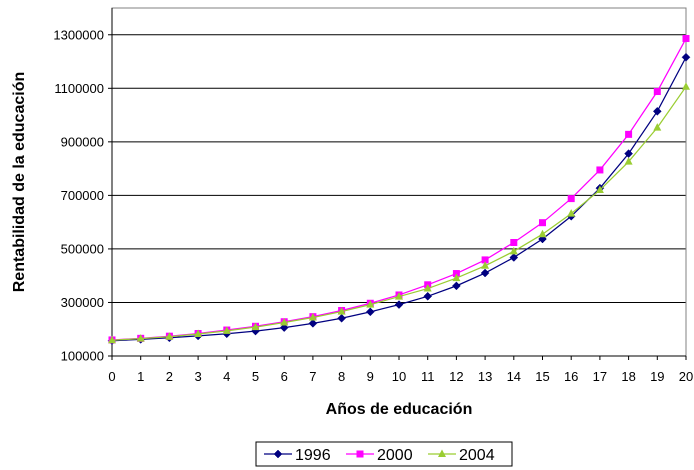 The width and height of the screenshot is (694, 470). I want to click on x-tick-label: 3, so click(197, 376).